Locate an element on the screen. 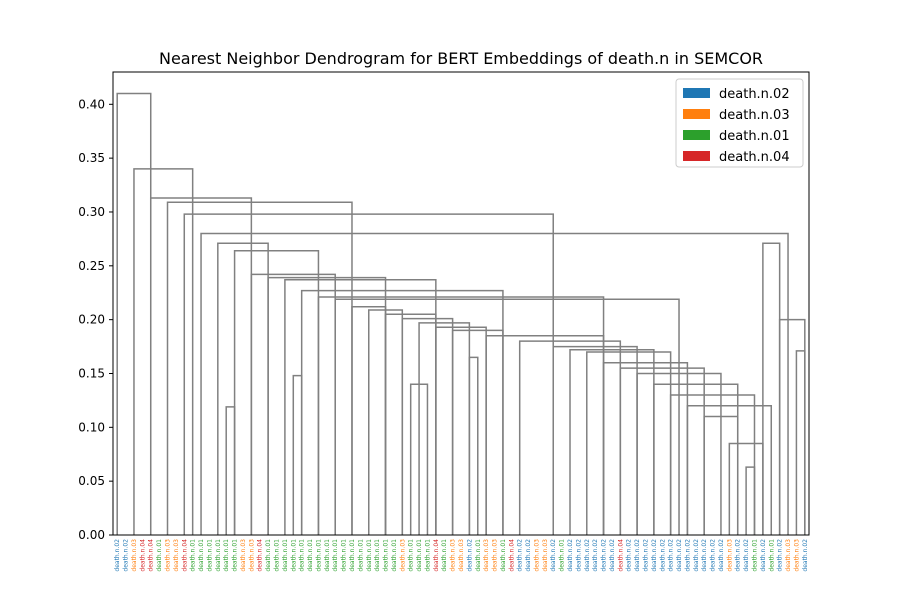 The width and height of the screenshot is (900, 600). y-tick-label: 0.15 is located at coordinates (91, 373).